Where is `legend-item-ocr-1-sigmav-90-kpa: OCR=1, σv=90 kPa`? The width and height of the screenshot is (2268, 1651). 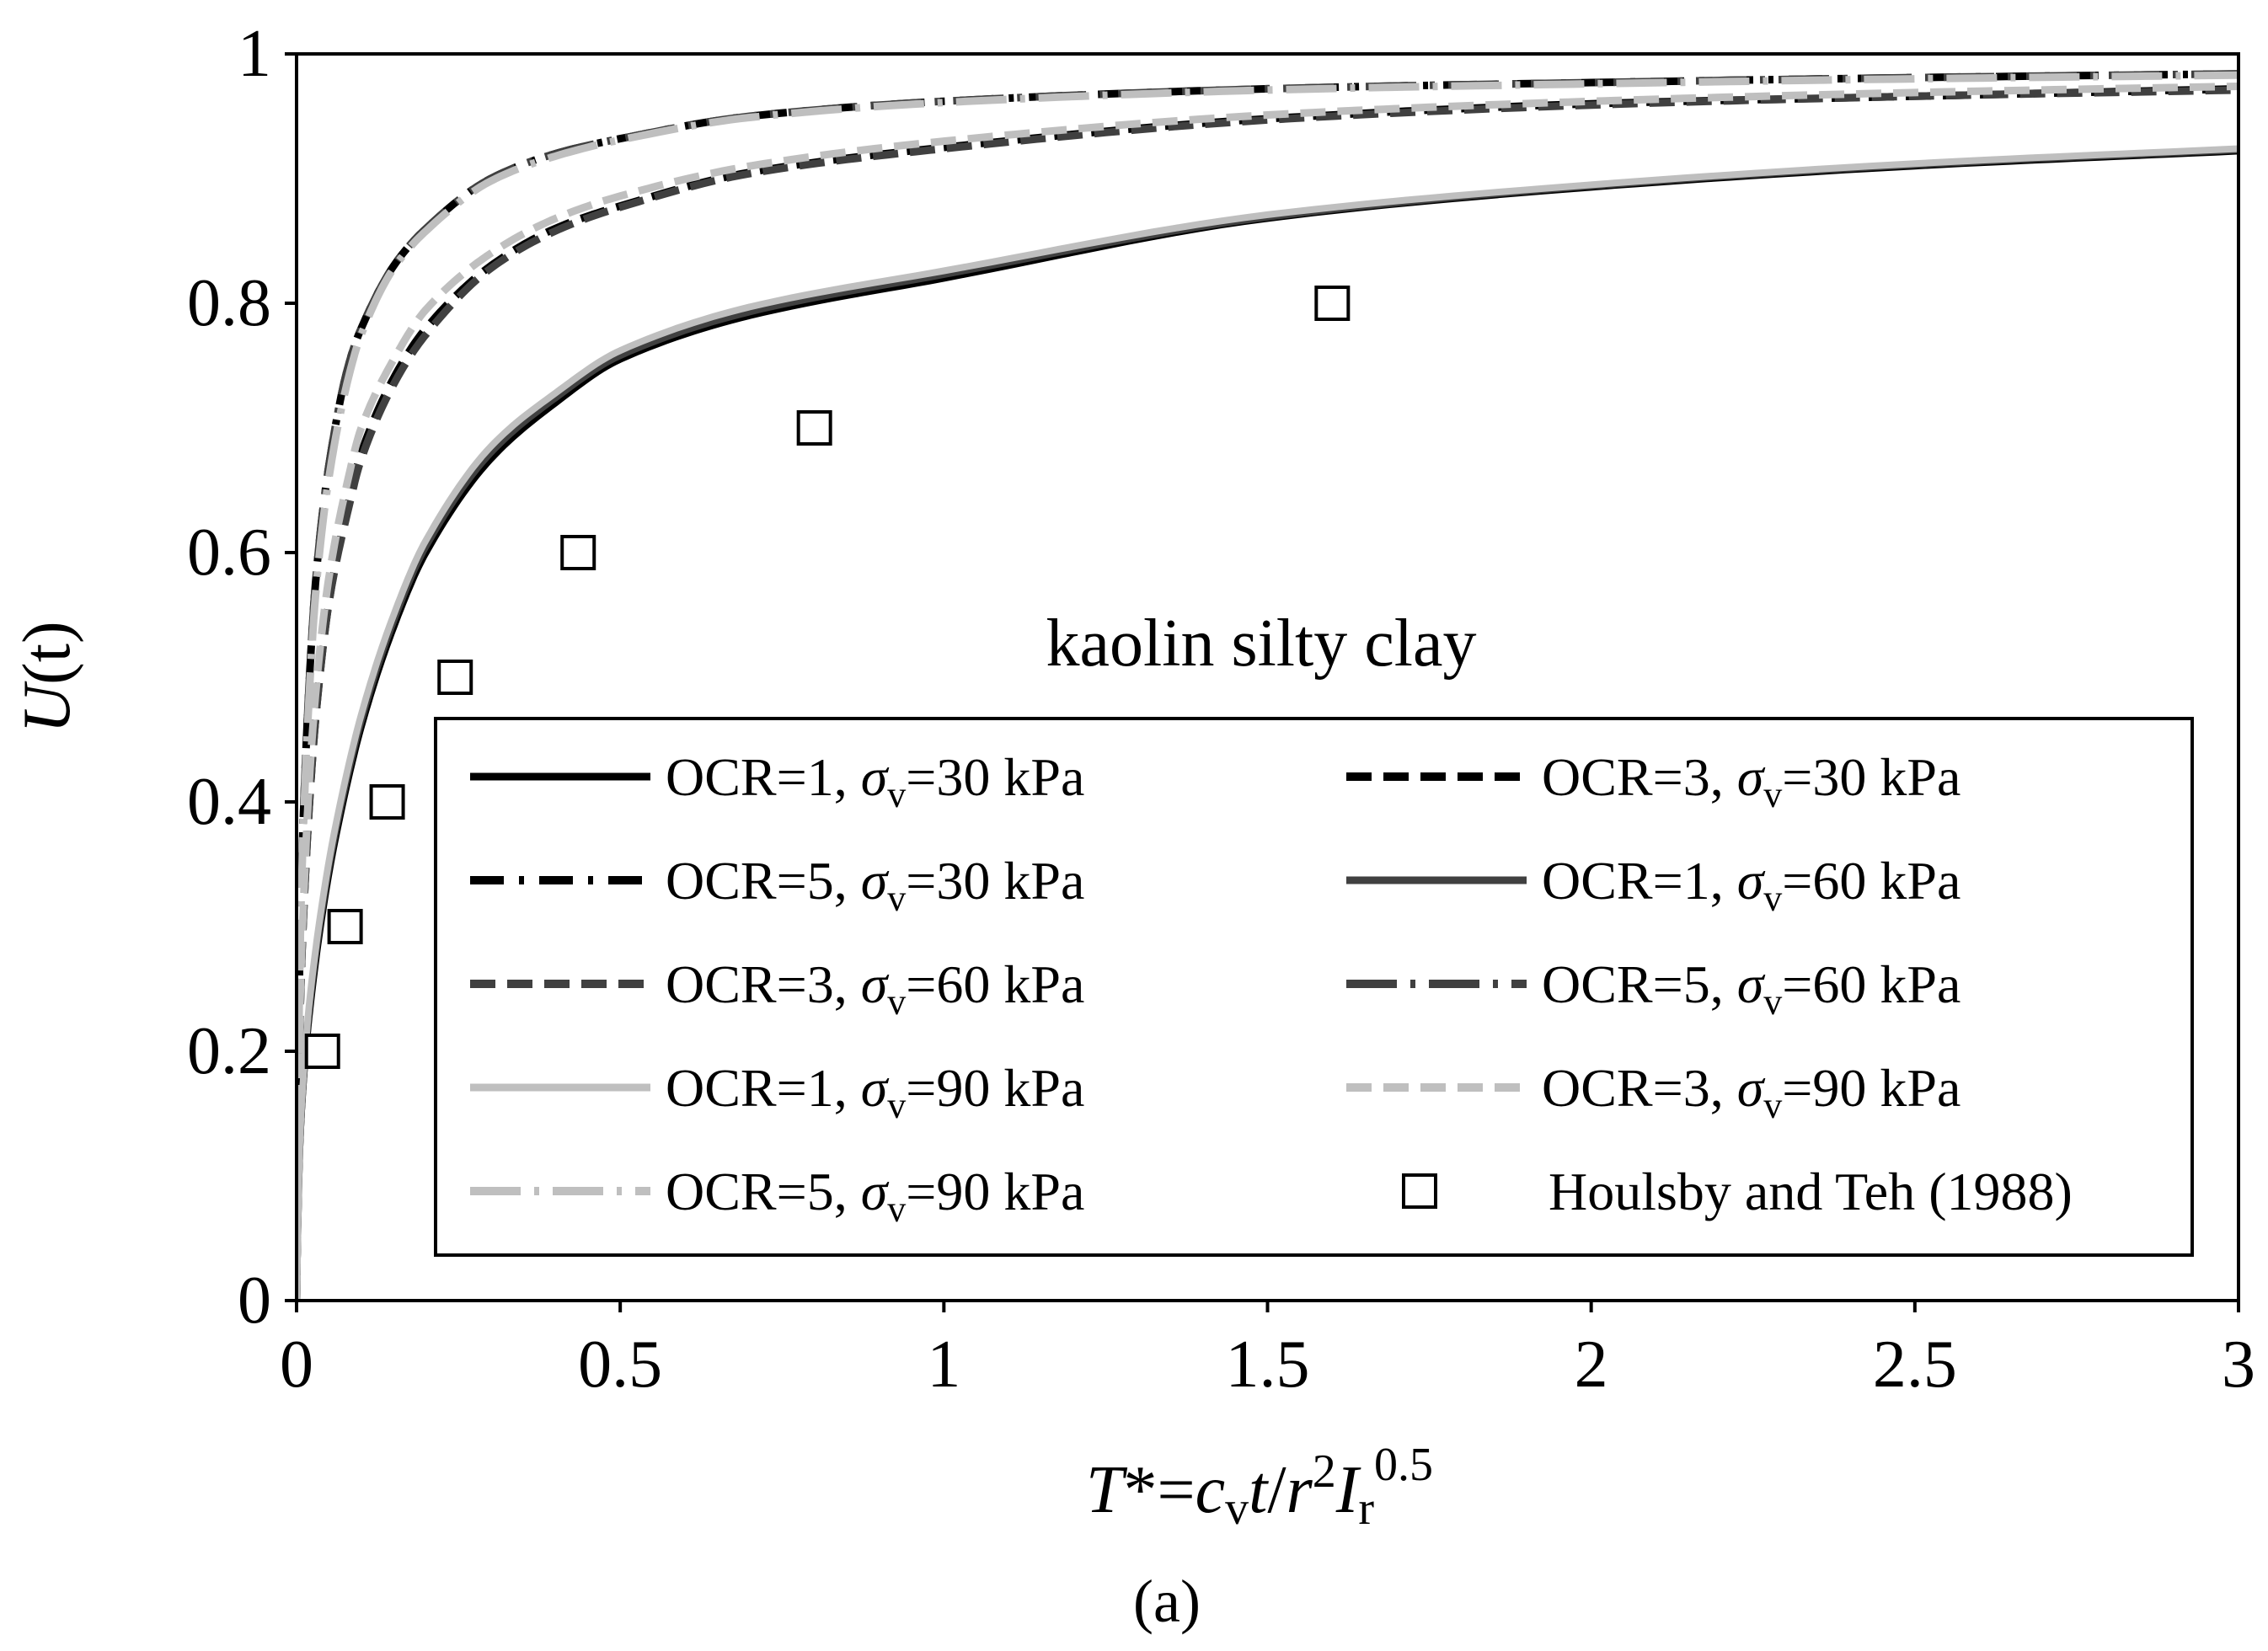 legend-item-ocr-1-sigmav-90-kpa: OCR=1, σv=90 kPa is located at coordinates (777, 1092).